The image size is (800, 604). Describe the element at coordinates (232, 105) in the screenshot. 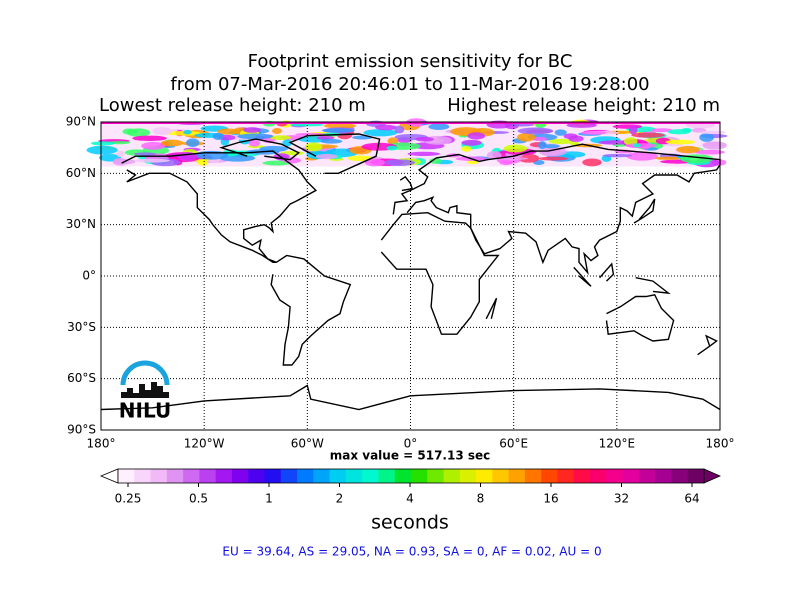

I see `lowest-release-height: Lowest release height: 210 m` at that location.